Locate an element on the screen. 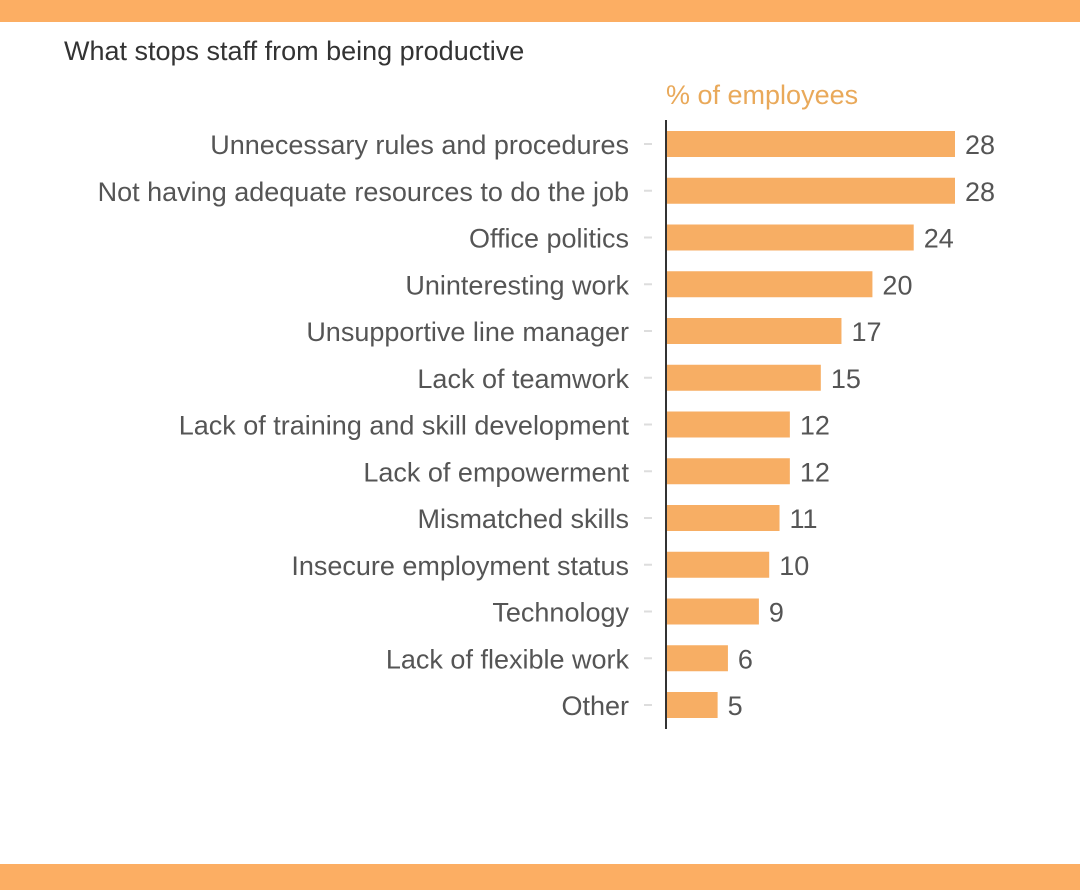 This screenshot has width=1080, height=890. category-label: Lack of training and skill development is located at coordinates (404, 426).